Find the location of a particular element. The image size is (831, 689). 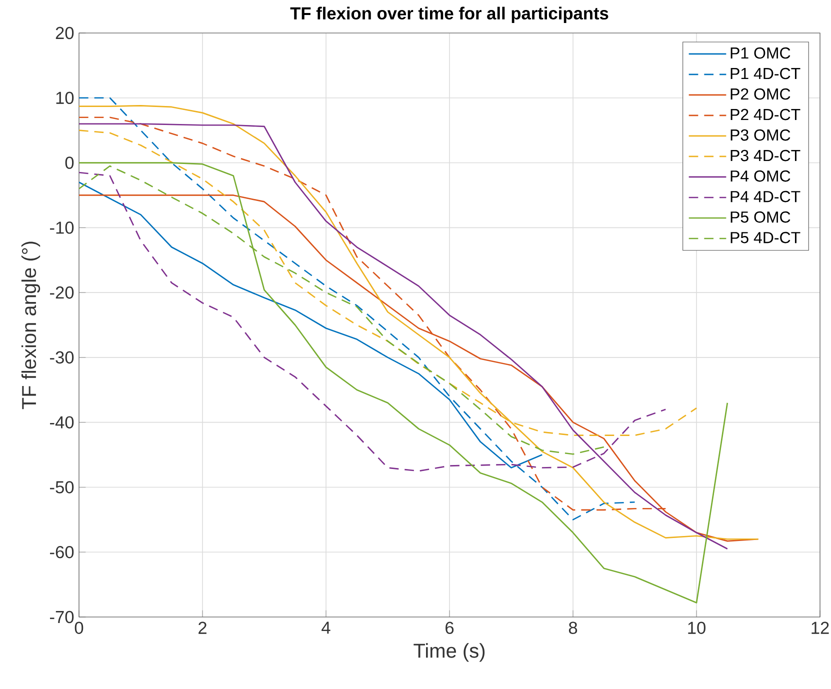

y-tick-label: 0 is located at coordinates (69, 162).